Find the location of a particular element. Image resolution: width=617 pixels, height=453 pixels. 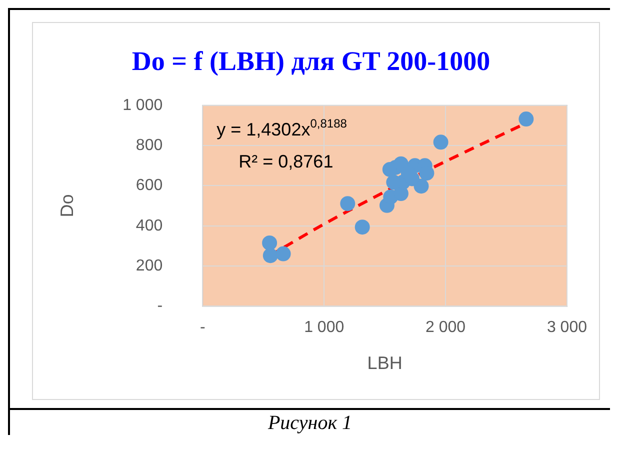

chart-title: Do = f (LBH) для GT 200-1000 is located at coordinates (311, 61).